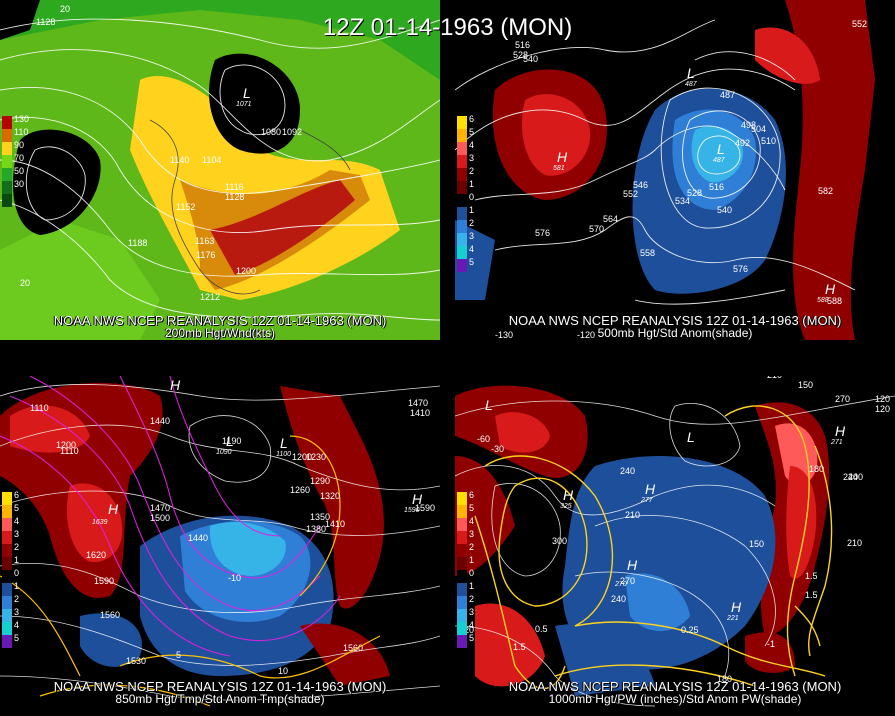  I want to click on contour-label: 504, so click(758, 129).